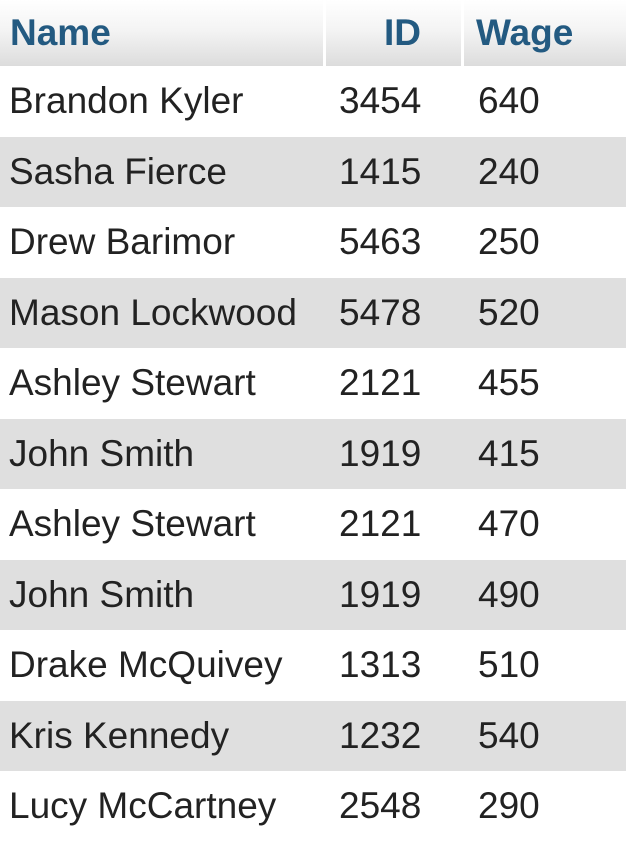  I want to click on cell-name: Lucy McCartney, so click(163, 806).